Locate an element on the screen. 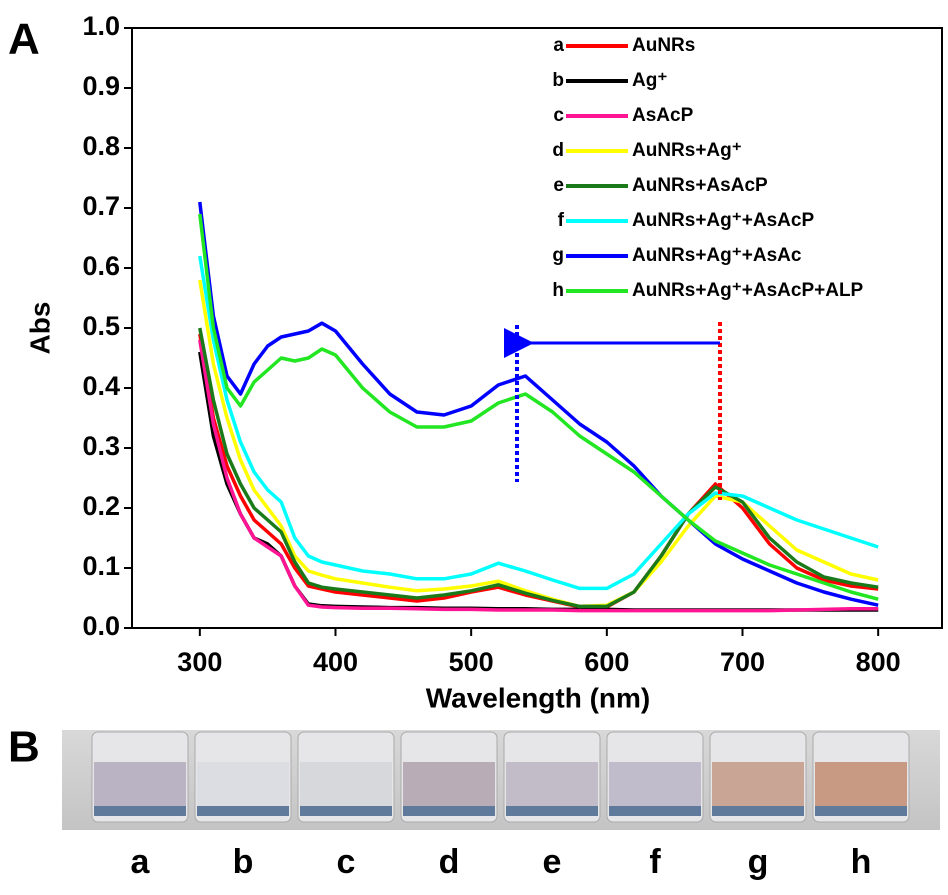  x-tick-label: 600 is located at coordinates (606, 662).